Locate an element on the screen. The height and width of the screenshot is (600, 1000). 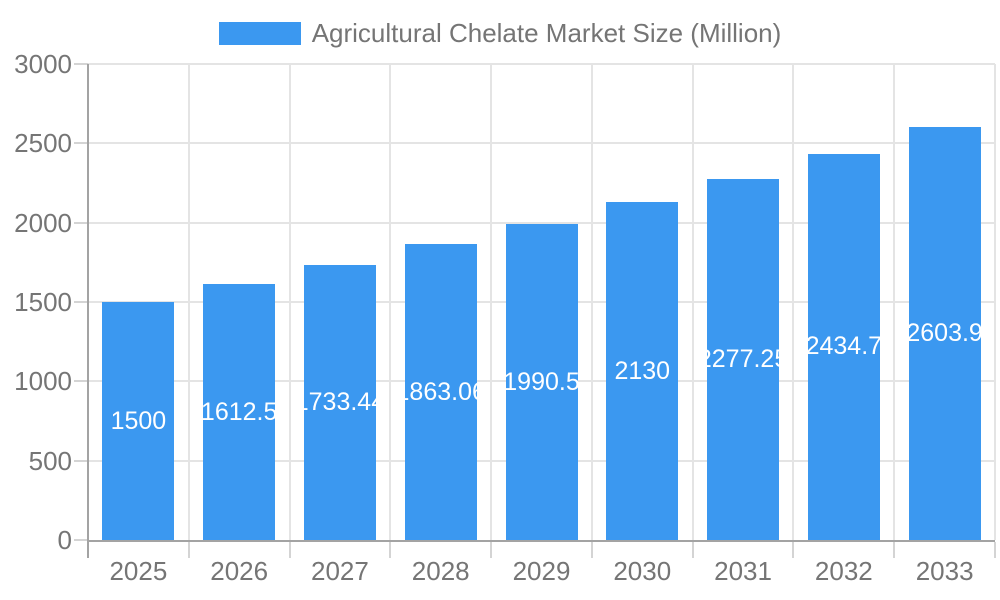
bar: 1733.44 is located at coordinates (339, 402).